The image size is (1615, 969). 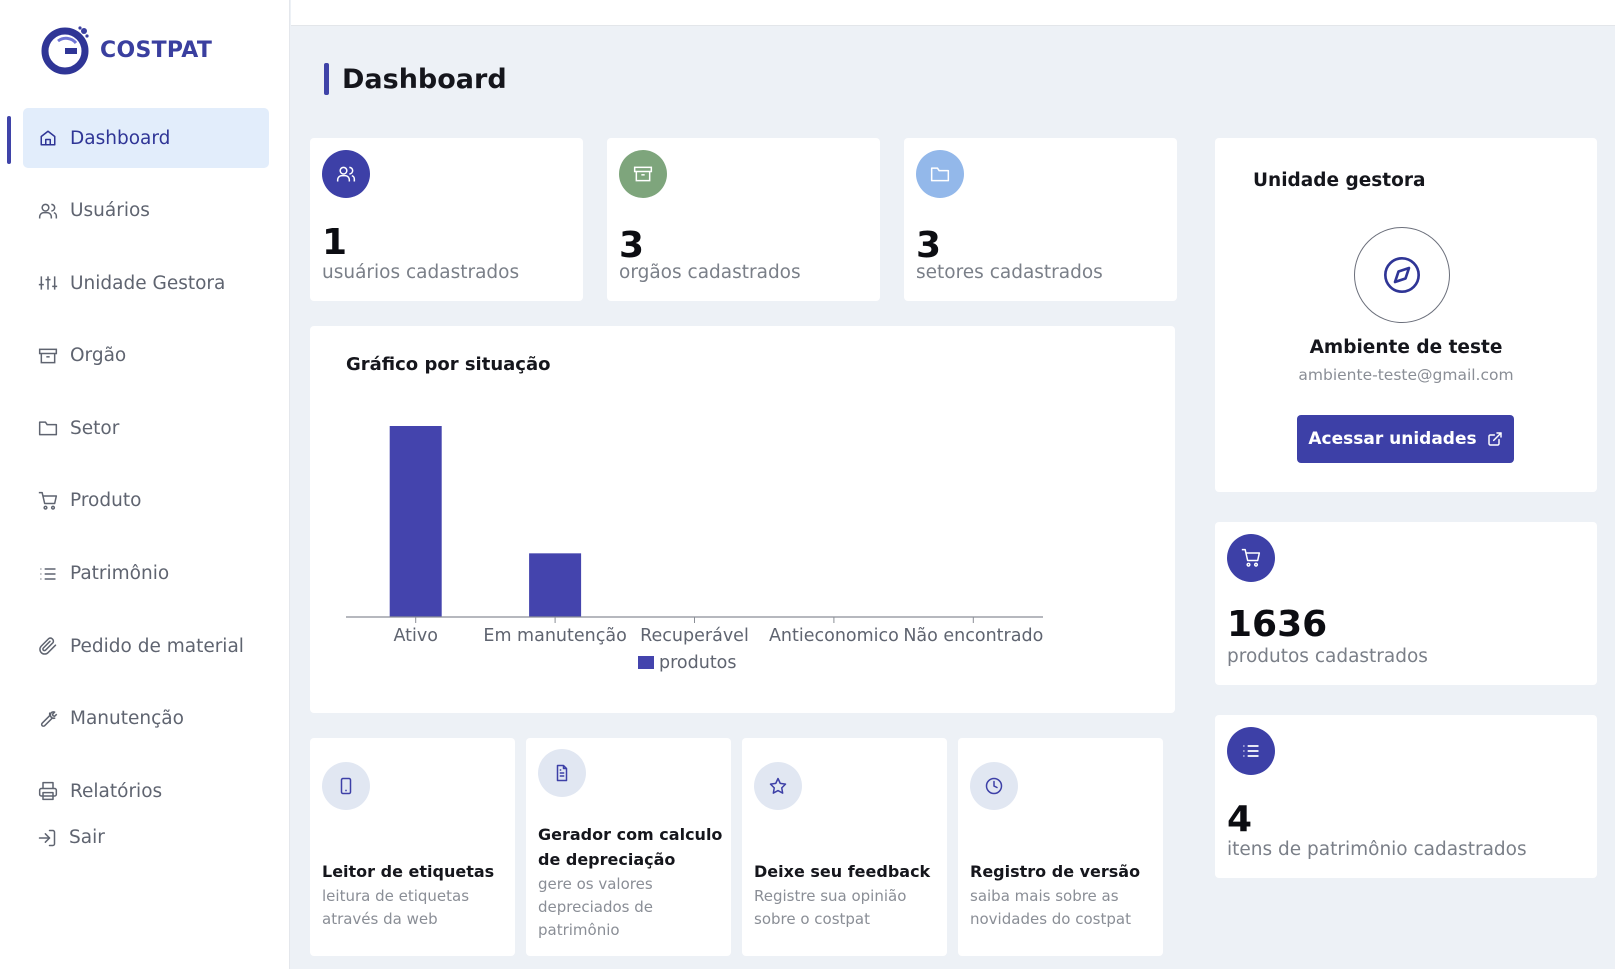 What do you see at coordinates (1406, 603) in the screenshot?
I see `stat-card-produtos: 1636 produtos cadastrados` at bounding box center [1406, 603].